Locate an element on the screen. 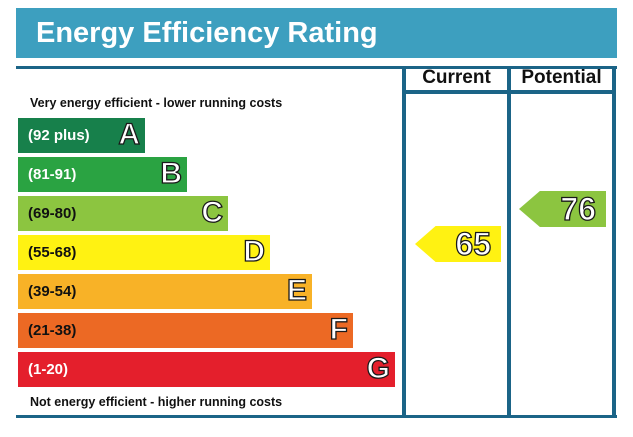  rating-band-g: (1-20) G is located at coordinates (206, 369).